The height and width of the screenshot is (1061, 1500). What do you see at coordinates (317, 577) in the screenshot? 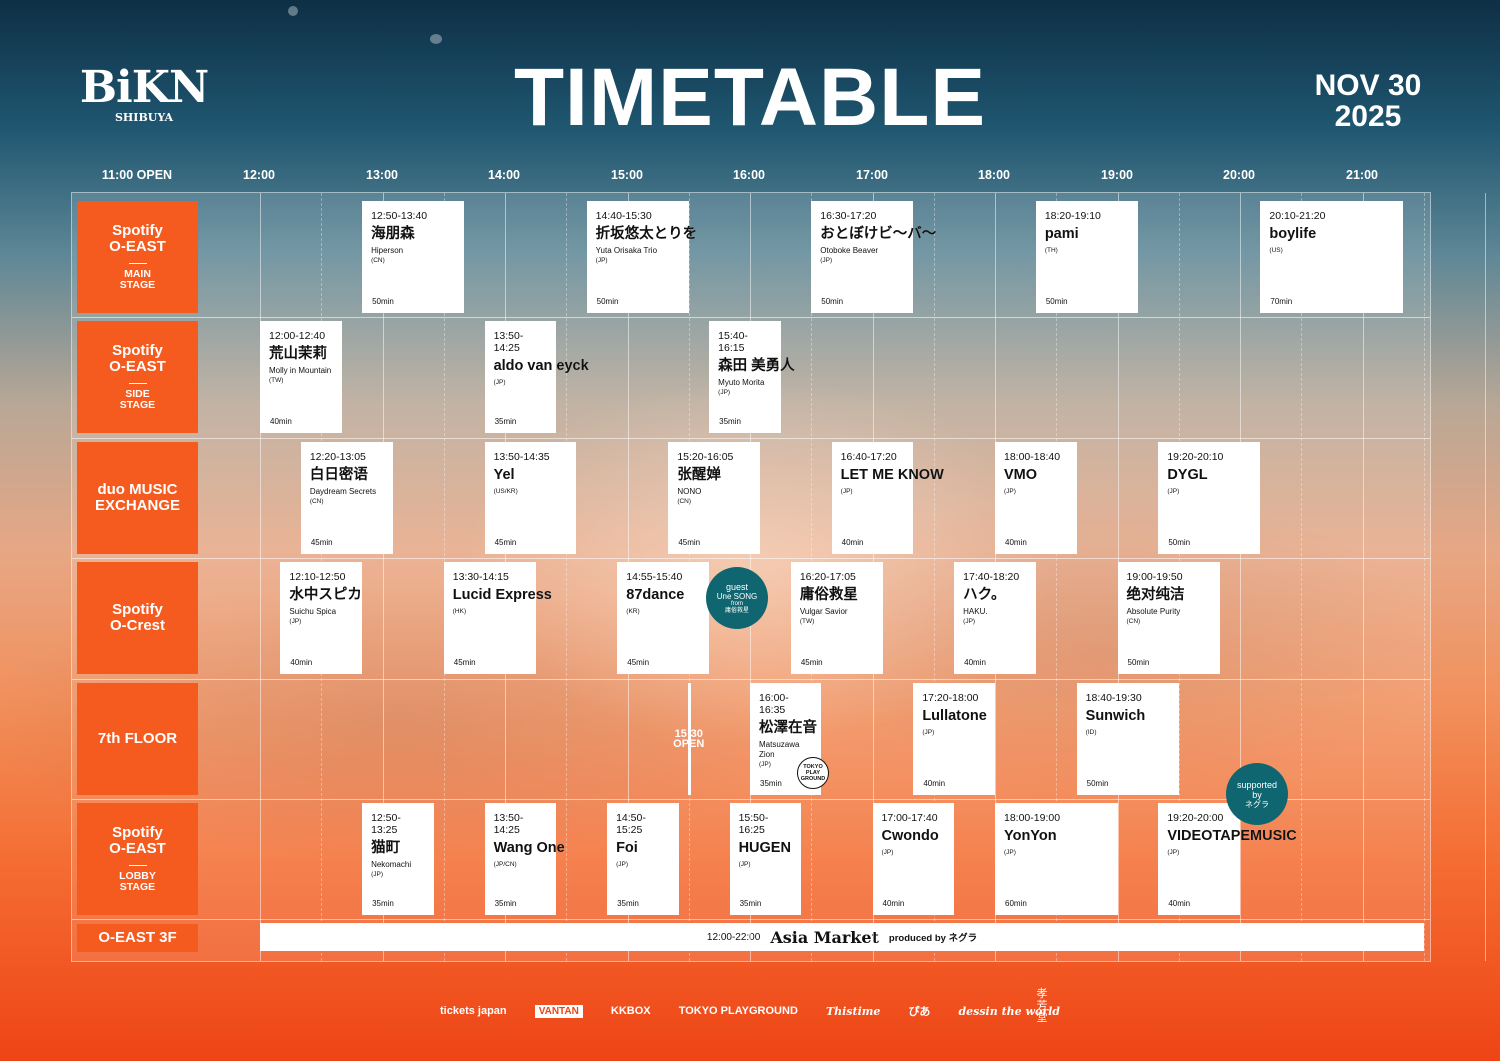
I see `act-time: 12:10-12:50` at bounding box center [317, 577].